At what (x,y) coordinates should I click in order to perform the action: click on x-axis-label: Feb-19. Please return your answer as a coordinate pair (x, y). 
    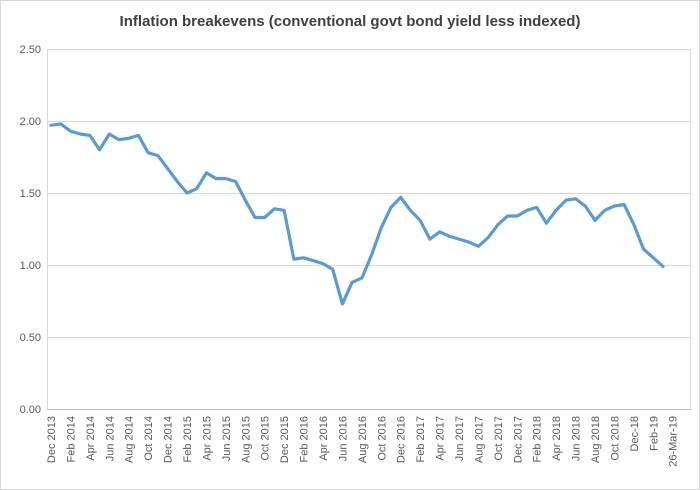
    Looking at the image, I should click on (654, 433).